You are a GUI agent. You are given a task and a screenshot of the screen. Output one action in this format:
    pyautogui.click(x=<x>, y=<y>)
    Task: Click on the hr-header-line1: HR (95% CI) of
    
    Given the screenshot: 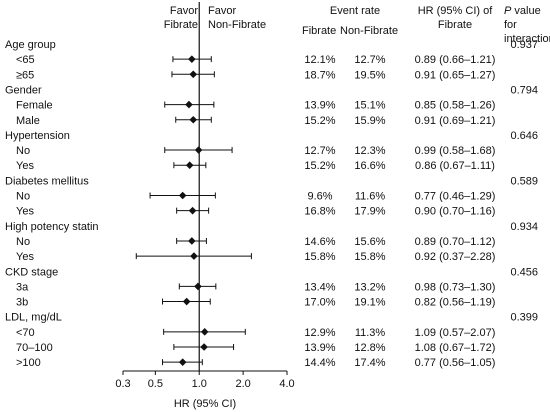 What is the action you would take?
    pyautogui.click(x=455, y=11)
    